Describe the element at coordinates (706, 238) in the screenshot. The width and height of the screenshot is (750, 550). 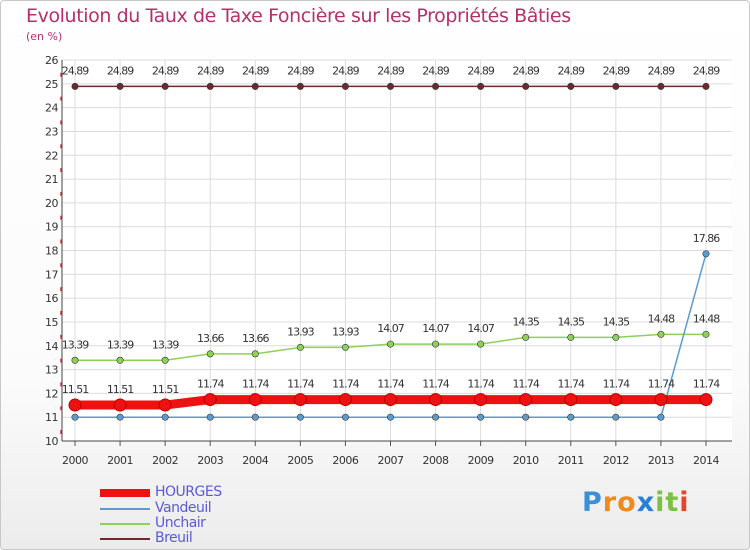
I see `data-label-vandeuil: 17.86` at that location.